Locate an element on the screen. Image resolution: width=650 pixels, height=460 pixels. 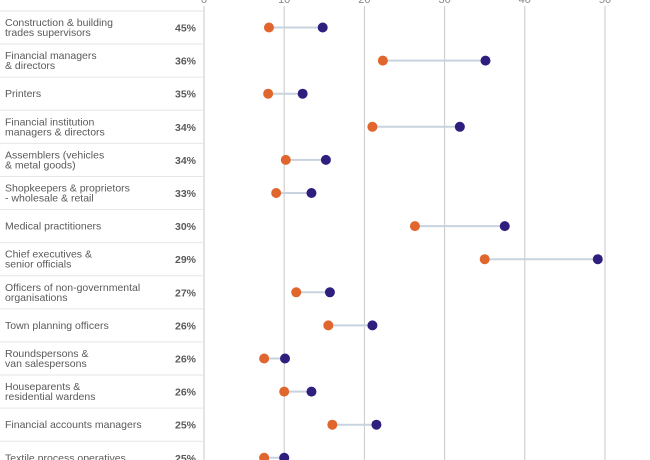
percentage-label: 27% is located at coordinates (186, 293).